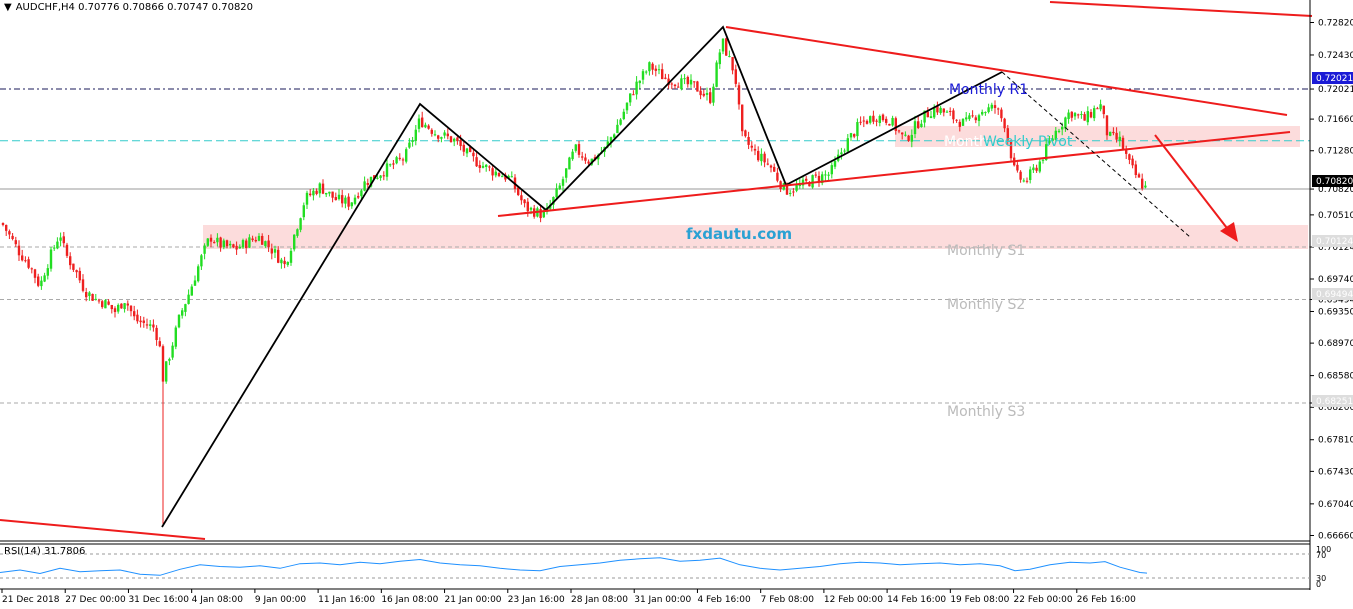  I want to click on rsi-line, so click(574, 566).